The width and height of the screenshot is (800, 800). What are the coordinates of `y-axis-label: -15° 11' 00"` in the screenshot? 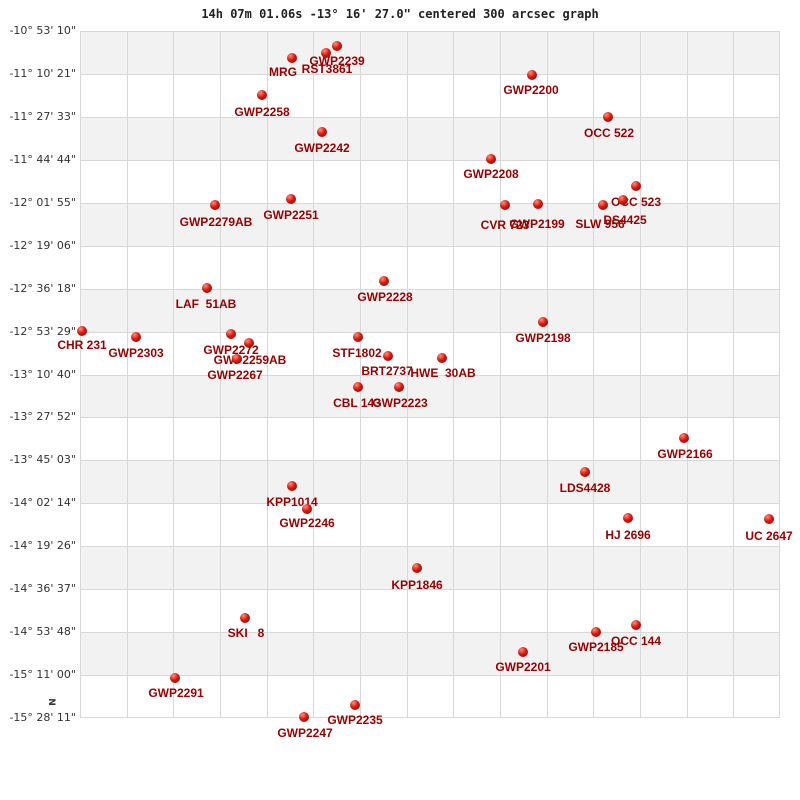 It's located at (42, 675).